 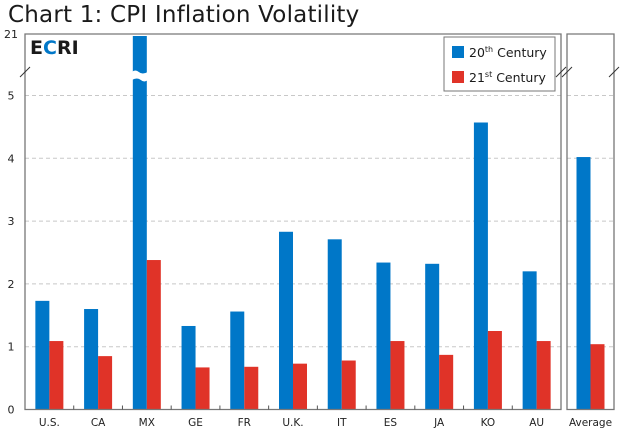 What do you see at coordinates (54, 48) in the screenshot?
I see `ecri-logo: ECRI` at bounding box center [54, 48].